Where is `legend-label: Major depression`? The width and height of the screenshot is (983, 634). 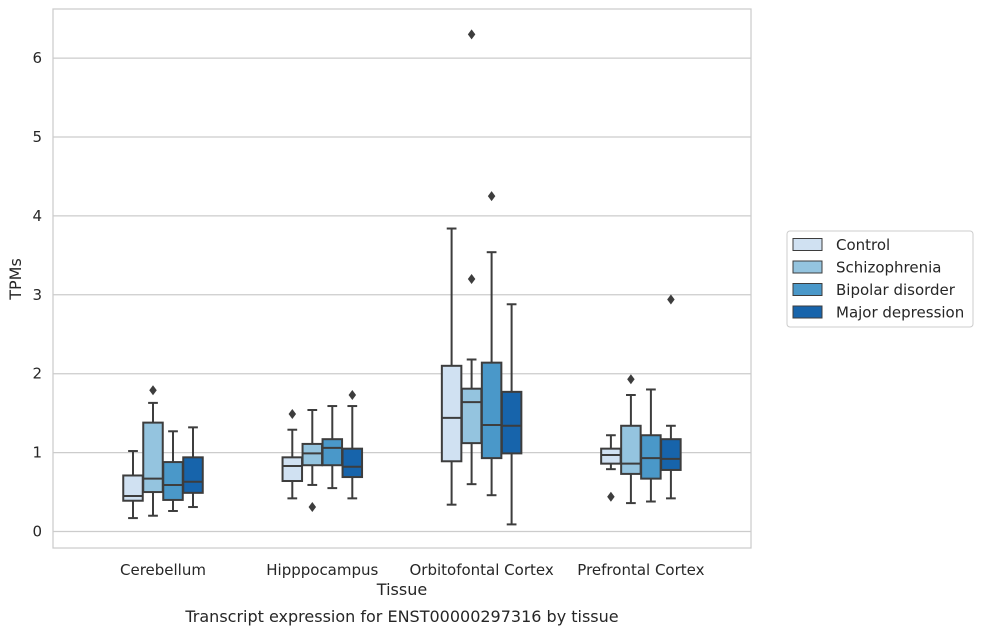
legend-label: Major depression is located at coordinates (900, 313).